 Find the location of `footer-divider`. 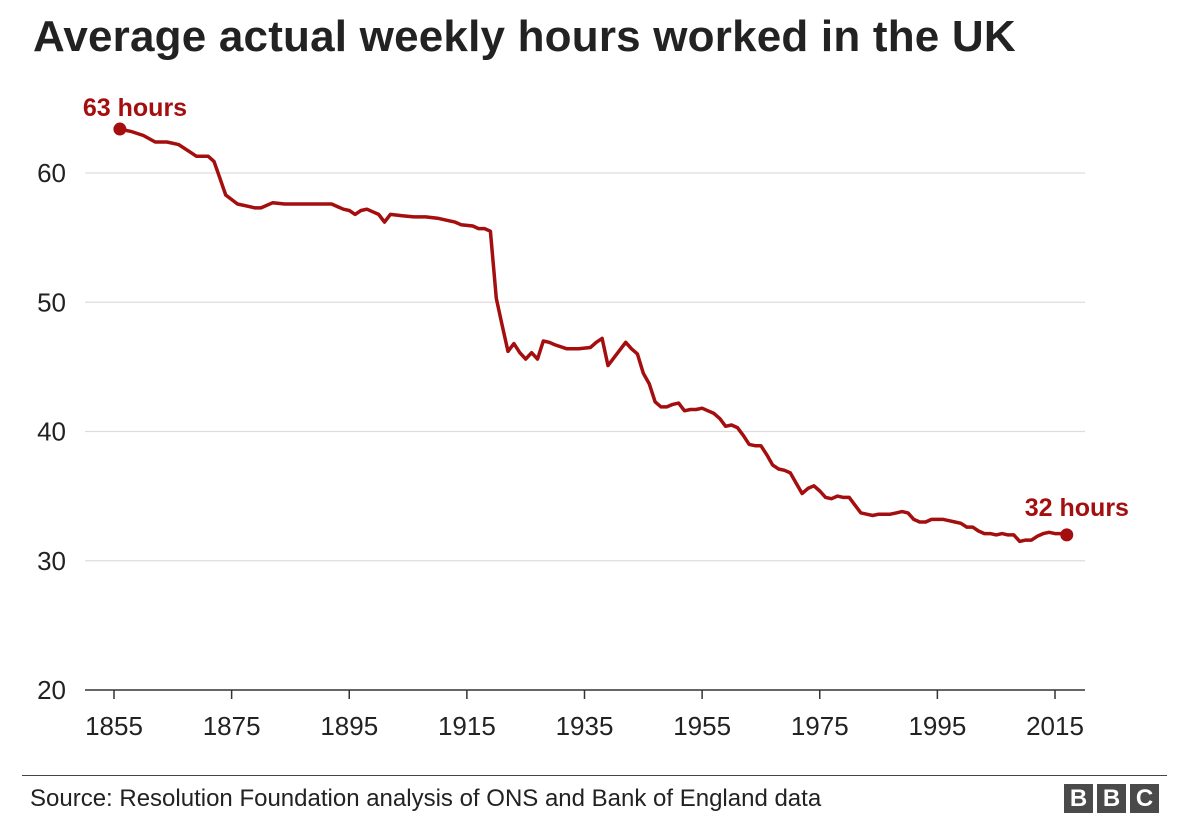

footer-divider is located at coordinates (594, 775).